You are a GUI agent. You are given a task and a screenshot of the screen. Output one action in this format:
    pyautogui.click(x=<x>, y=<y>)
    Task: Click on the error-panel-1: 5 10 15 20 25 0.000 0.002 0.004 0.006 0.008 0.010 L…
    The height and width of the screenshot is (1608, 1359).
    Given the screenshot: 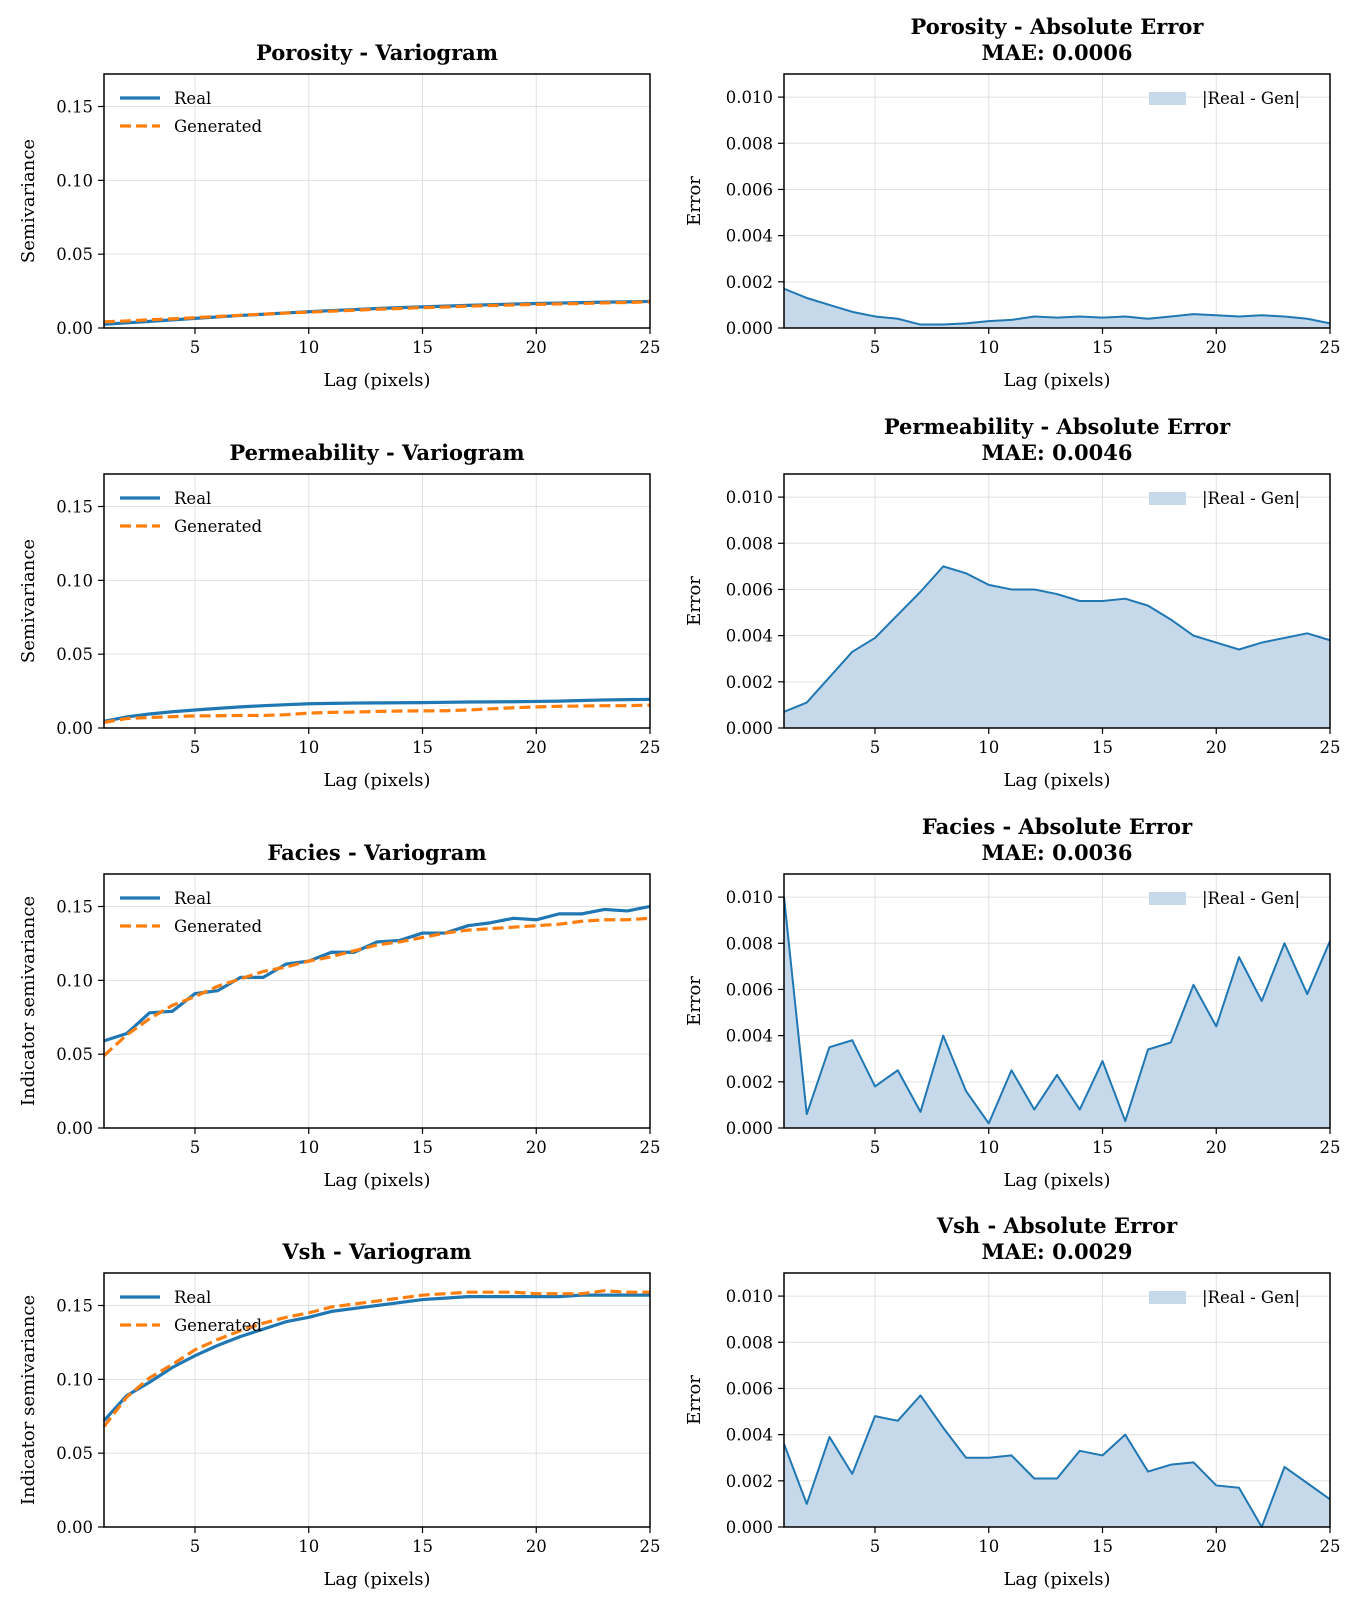 What is the action you would take?
    pyautogui.click(x=1012, y=202)
    